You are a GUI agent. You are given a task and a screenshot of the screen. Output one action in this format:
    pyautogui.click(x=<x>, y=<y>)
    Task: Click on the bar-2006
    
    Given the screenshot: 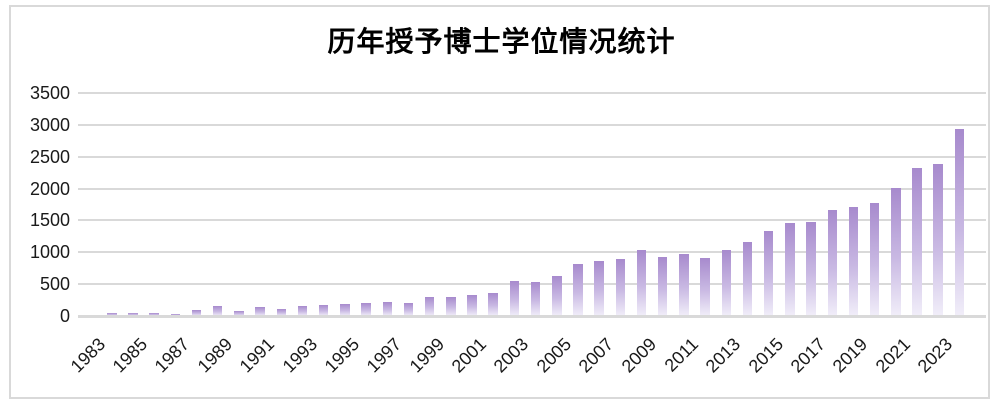 What is the action you would take?
    pyautogui.click(x=578, y=290)
    